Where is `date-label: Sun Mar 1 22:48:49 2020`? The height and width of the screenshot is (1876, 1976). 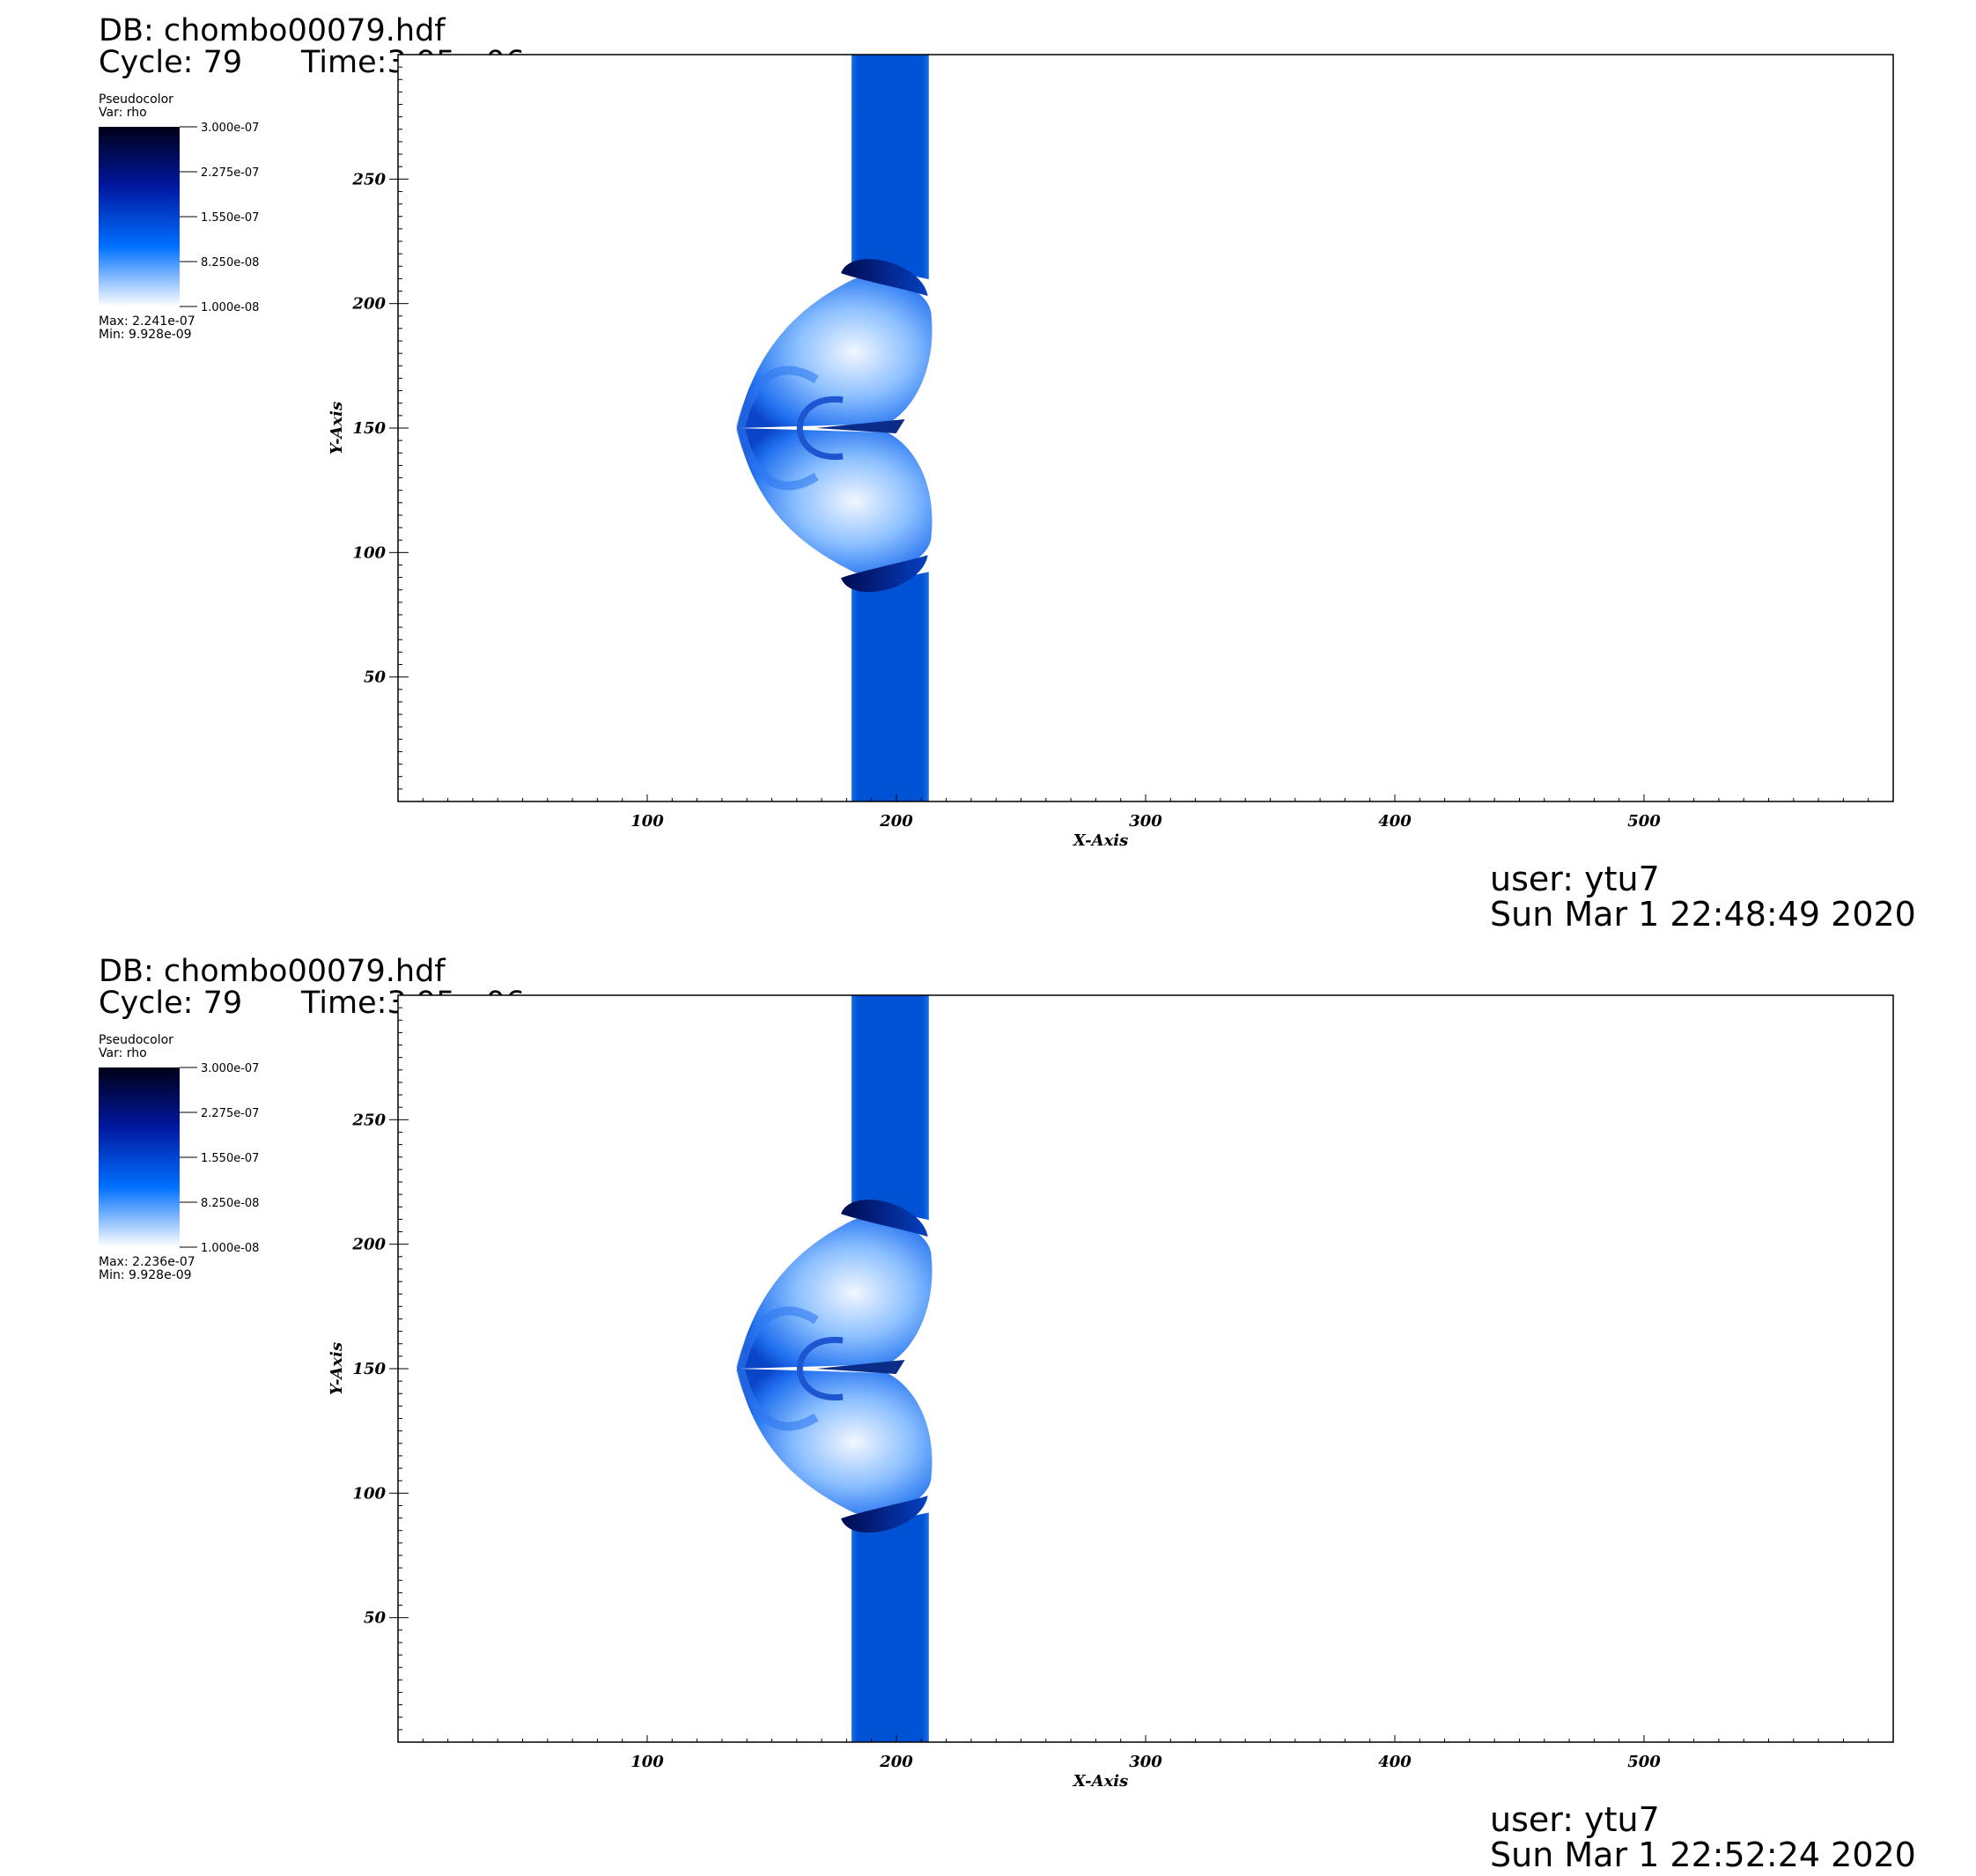 date-label: Sun Mar 1 22:48:49 2020 is located at coordinates (1703, 914).